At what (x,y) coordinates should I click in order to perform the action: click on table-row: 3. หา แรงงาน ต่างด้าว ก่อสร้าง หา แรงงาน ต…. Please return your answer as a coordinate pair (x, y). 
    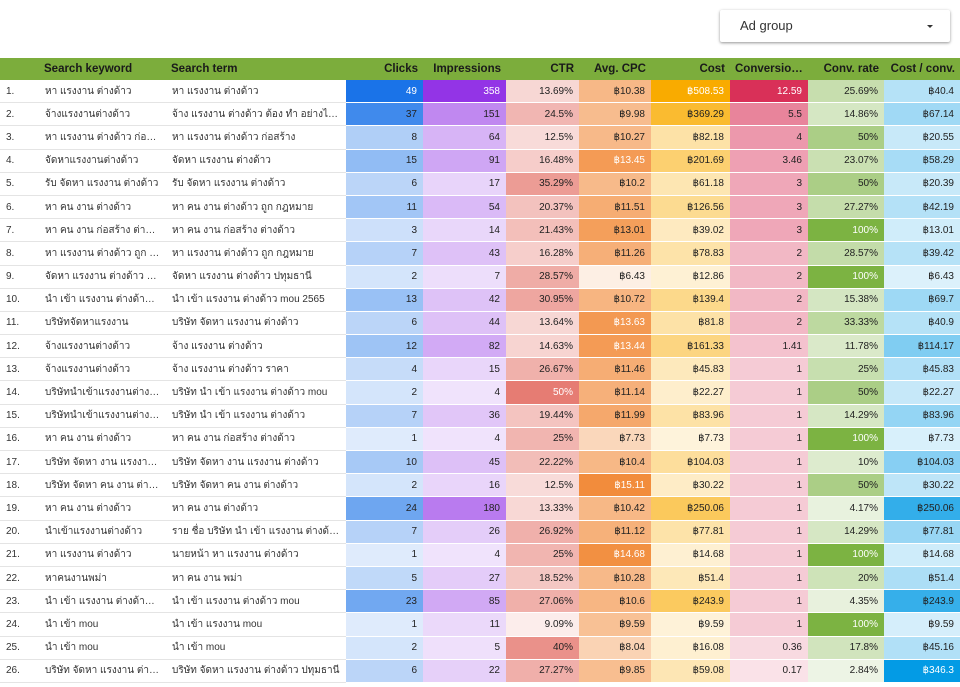
    Looking at the image, I should click on (480, 137).